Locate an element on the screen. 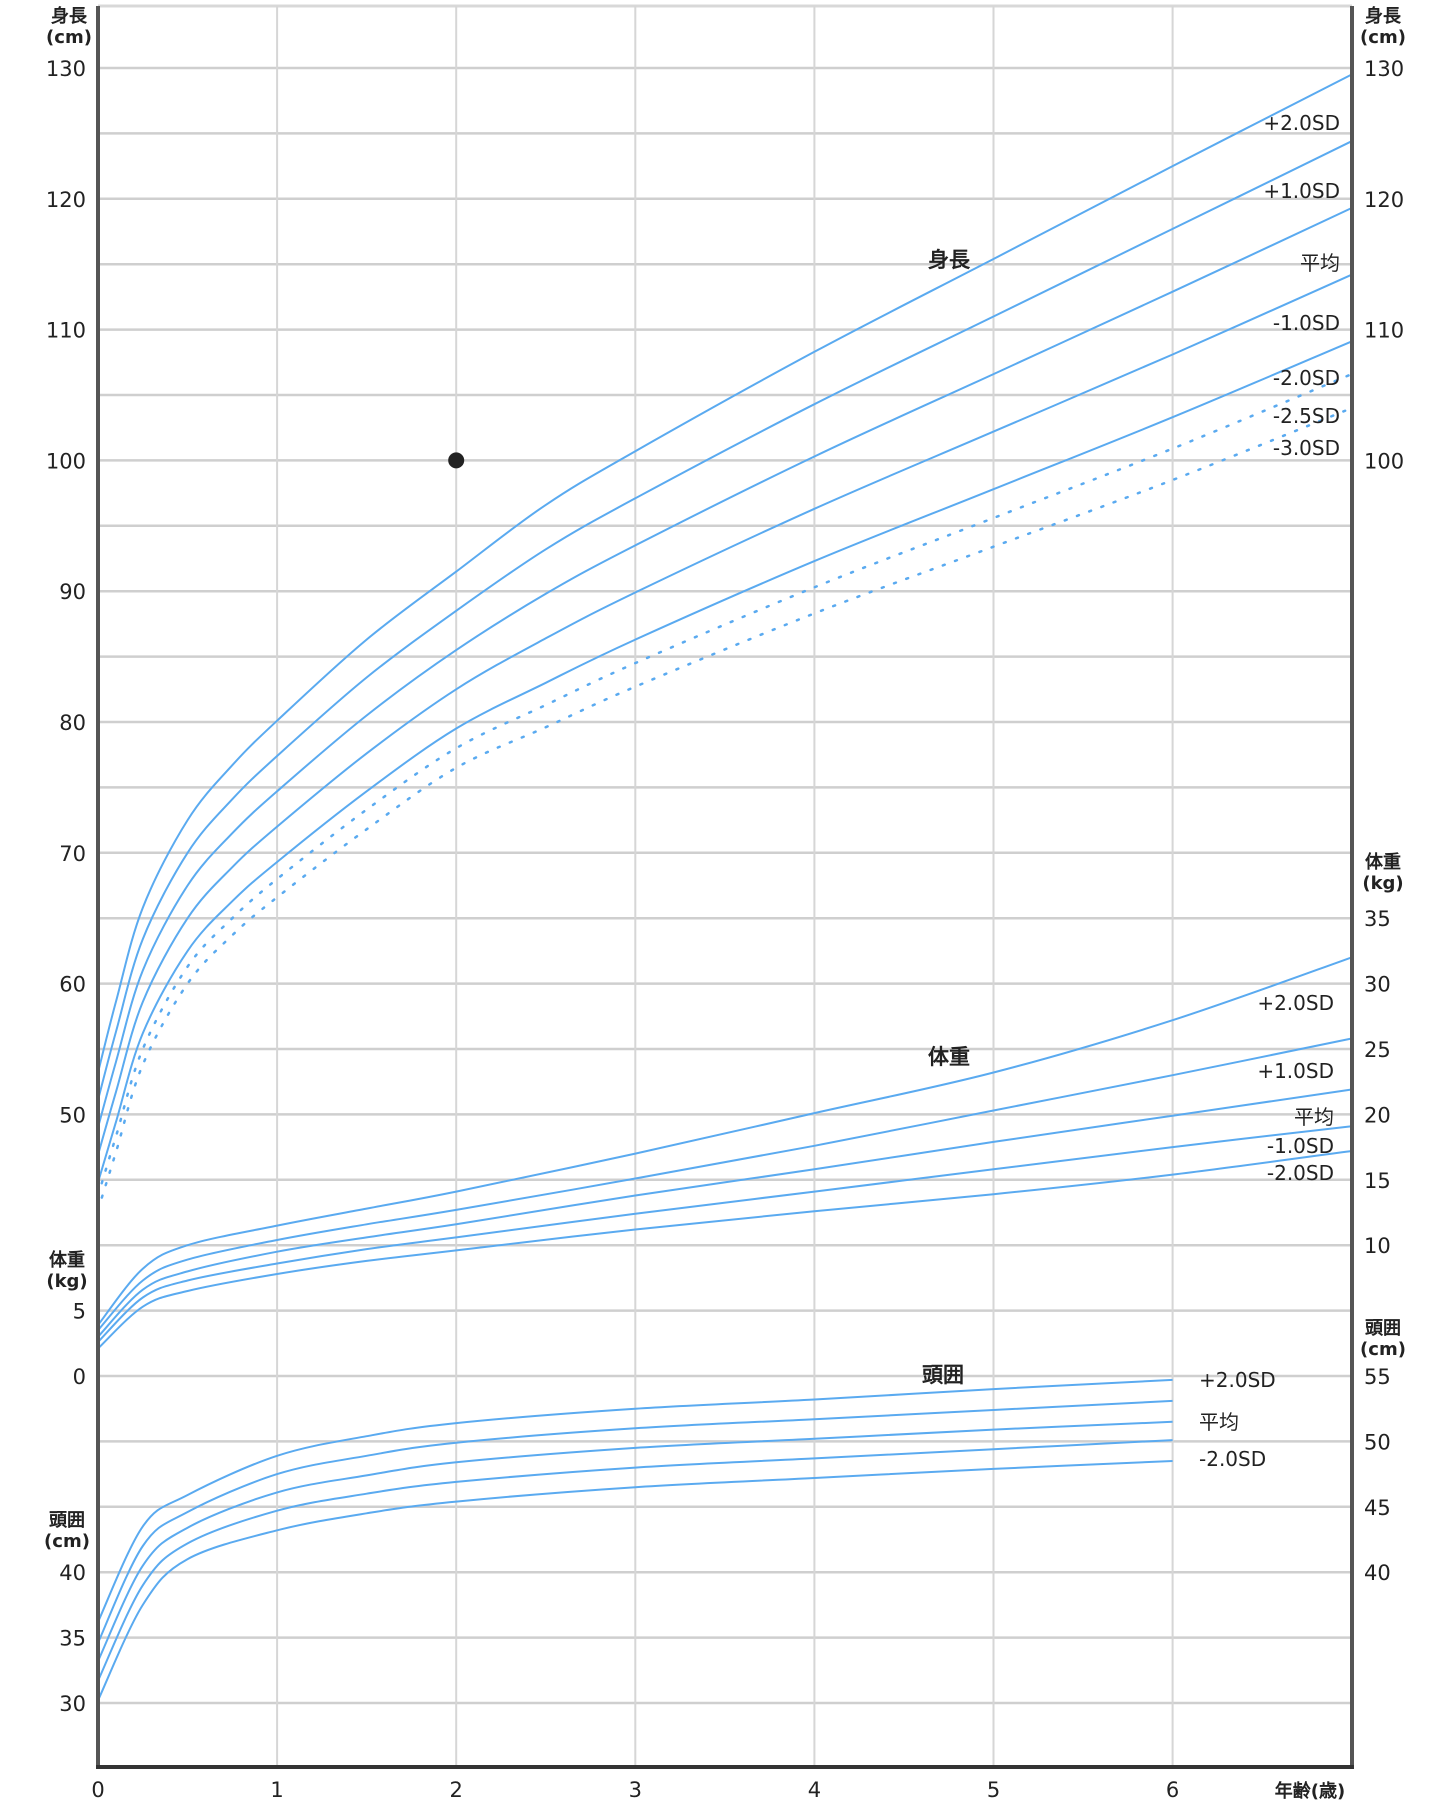  height-right-tick-label: 100 is located at coordinates (1384, 461).